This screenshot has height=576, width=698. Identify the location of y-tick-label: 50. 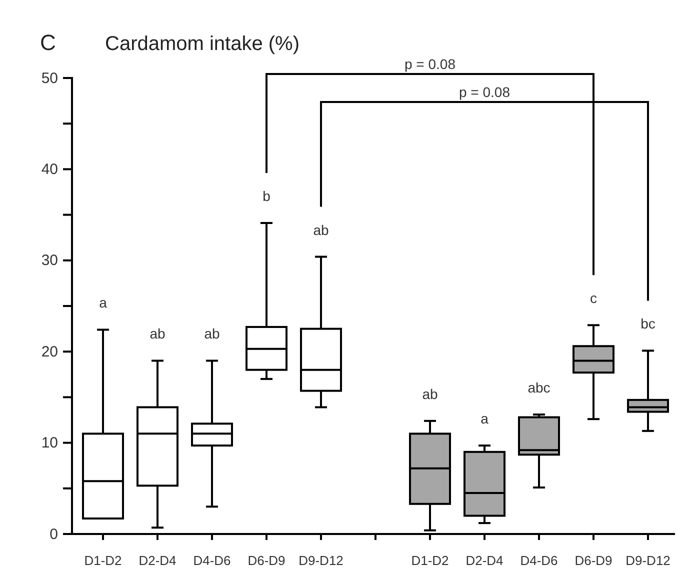
(49, 78).